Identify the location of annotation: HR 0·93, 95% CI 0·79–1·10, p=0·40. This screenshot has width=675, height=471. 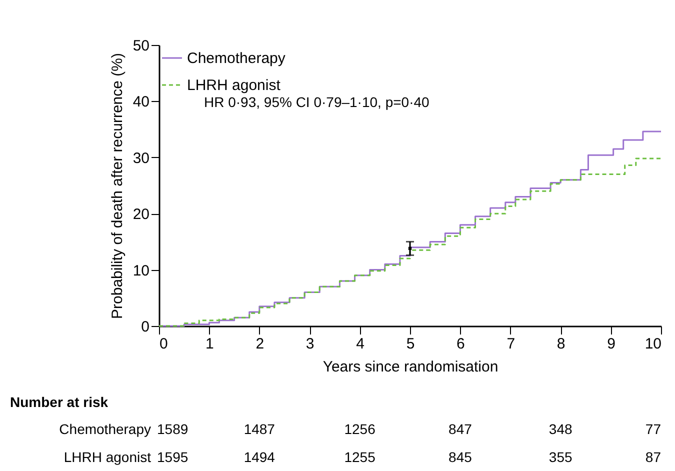
(317, 102).